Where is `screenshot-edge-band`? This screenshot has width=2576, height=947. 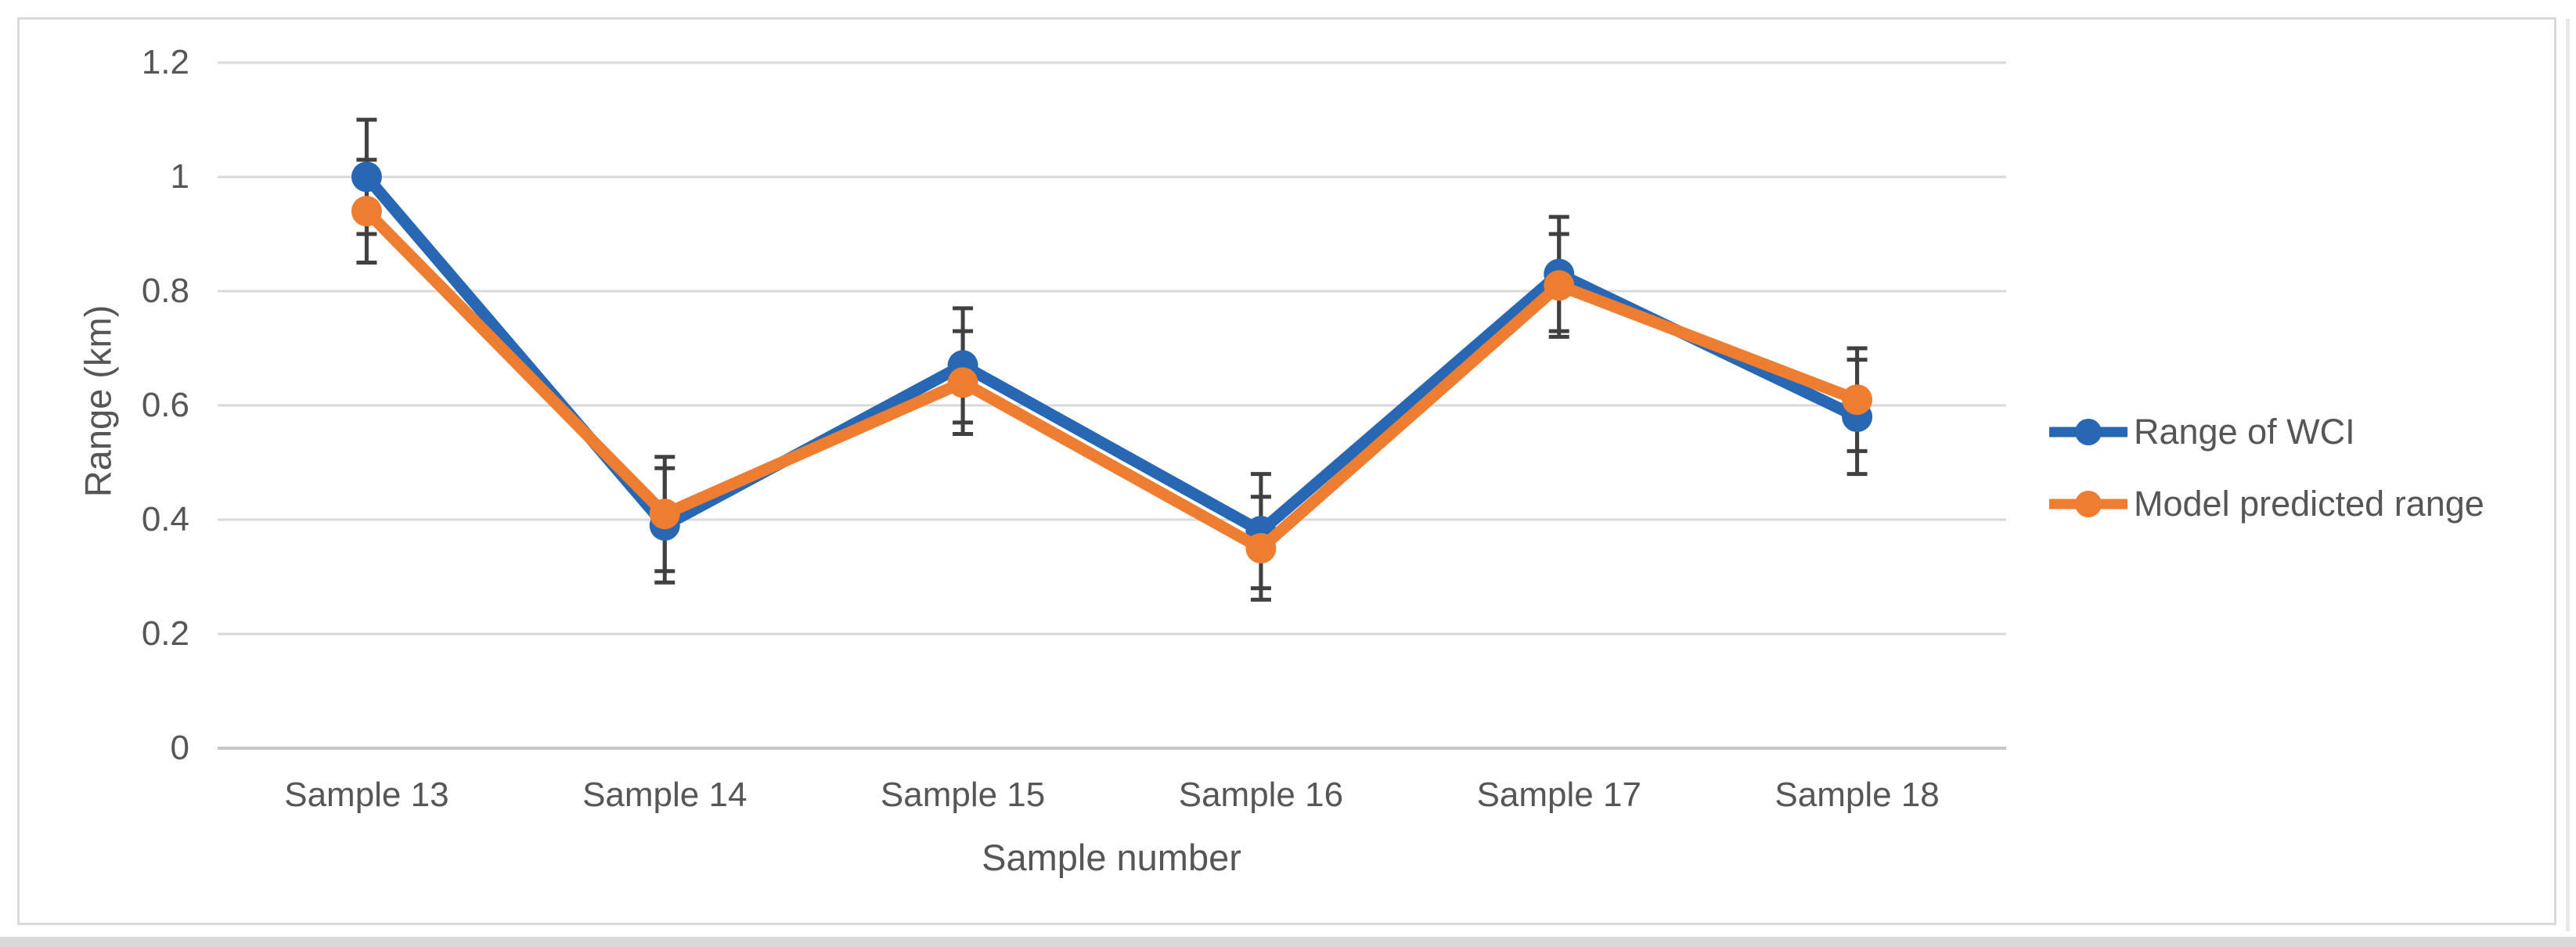
screenshot-edge-band is located at coordinates (1288, 942).